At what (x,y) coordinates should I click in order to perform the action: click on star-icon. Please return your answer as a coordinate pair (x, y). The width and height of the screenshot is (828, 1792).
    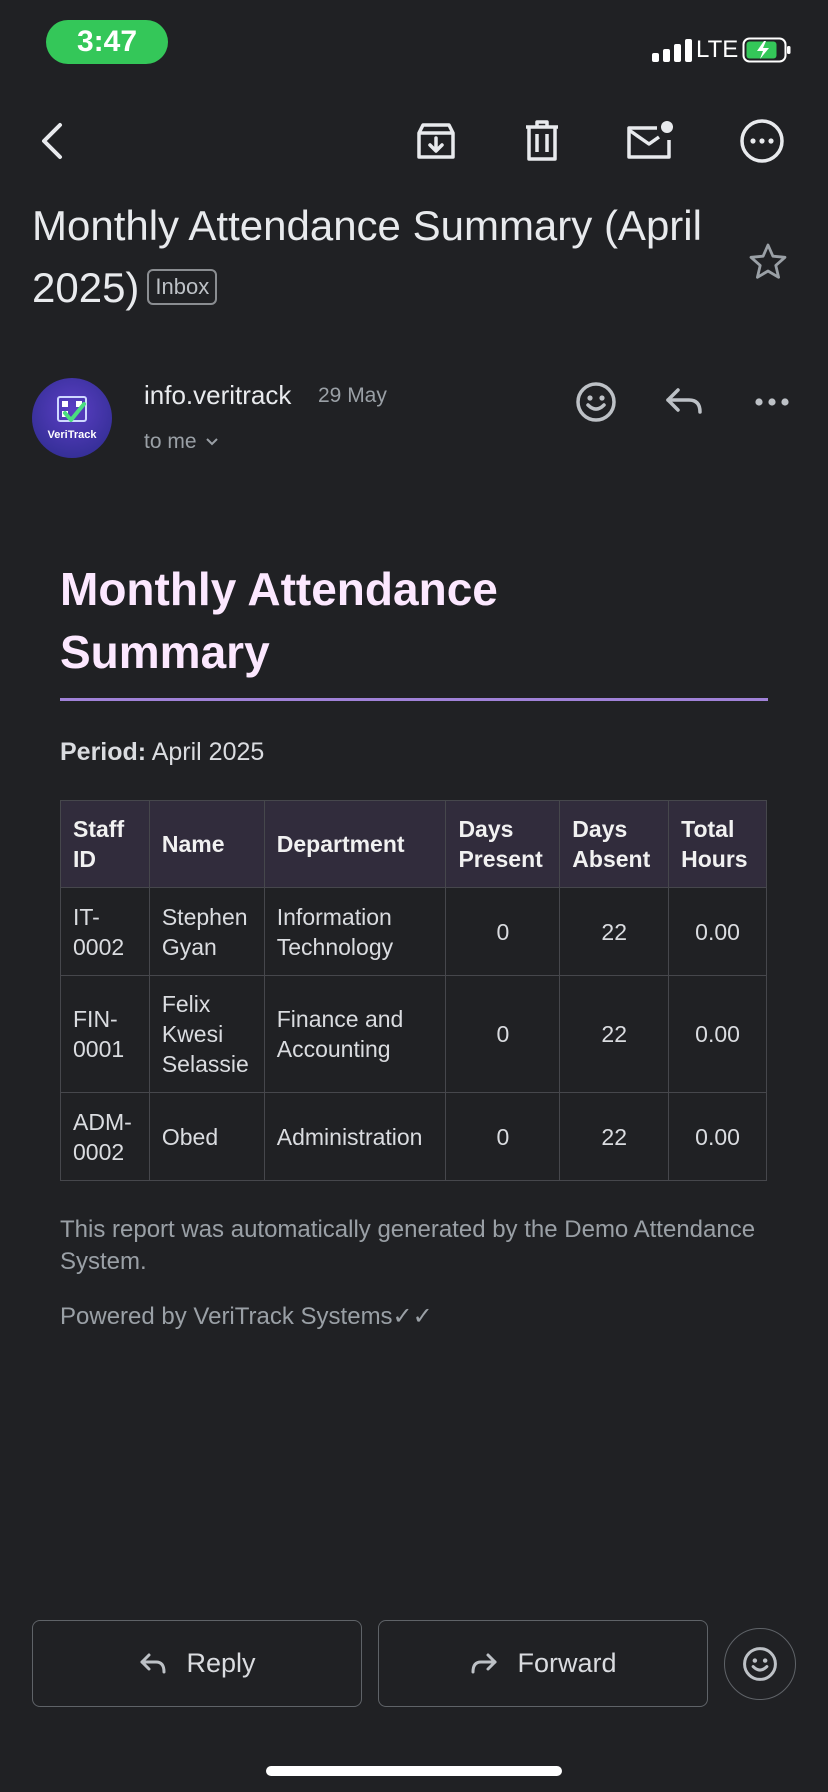
    Looking at the image, I should click on (768, 261).